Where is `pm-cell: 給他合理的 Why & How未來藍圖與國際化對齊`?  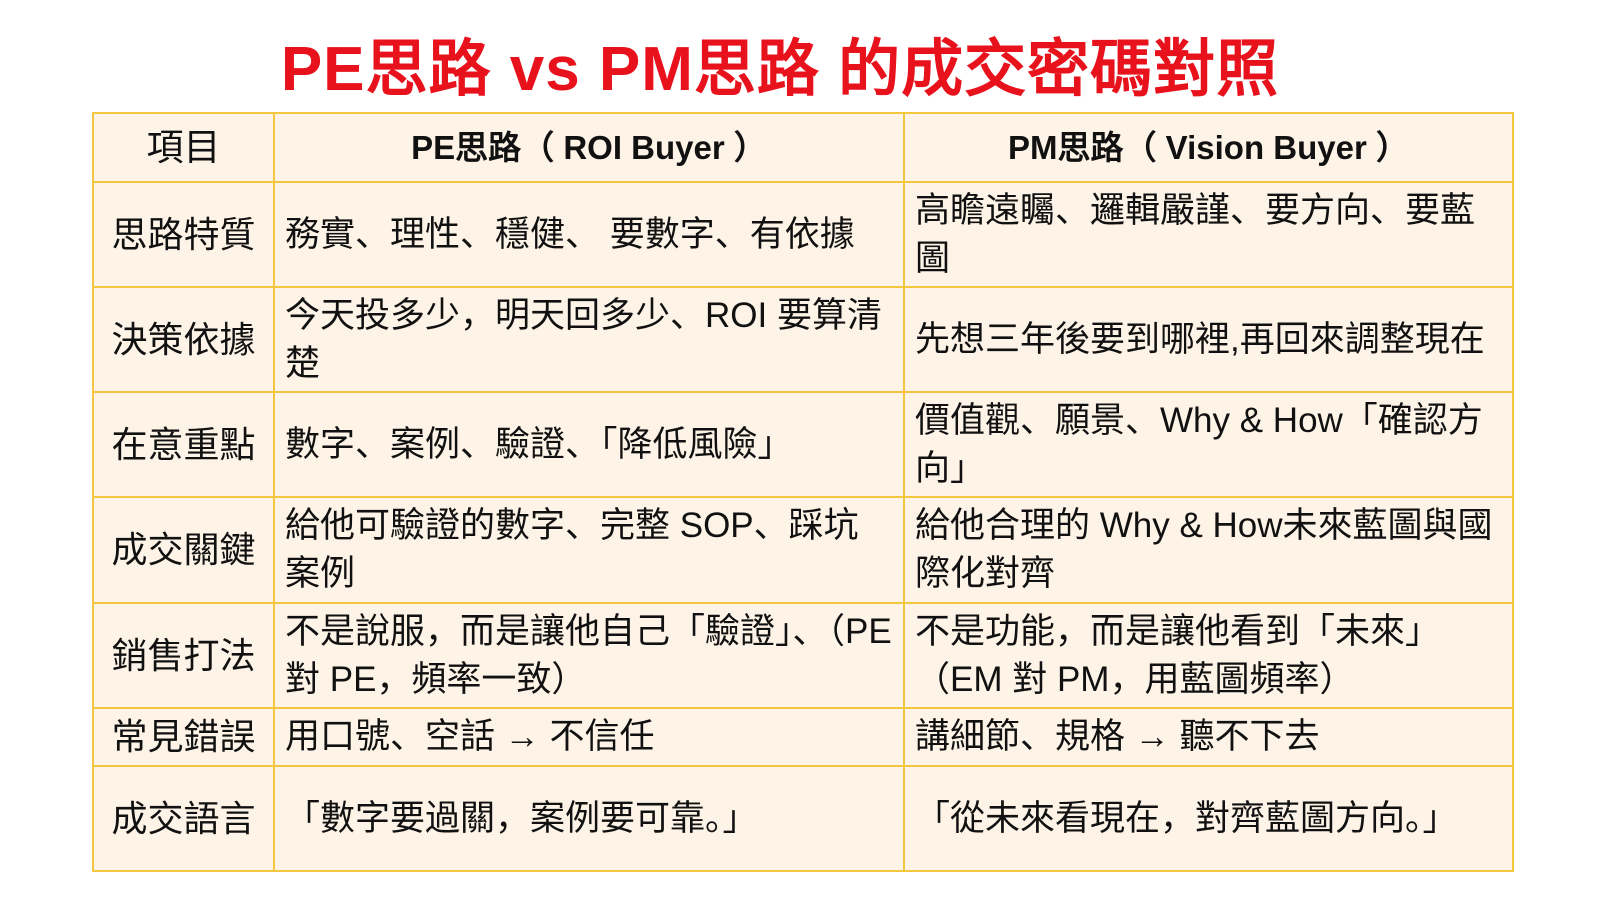
pm-cell: 給他合理的 Why & How未來藍圖與國際化對齊 is located at coordinates (1208, 550).